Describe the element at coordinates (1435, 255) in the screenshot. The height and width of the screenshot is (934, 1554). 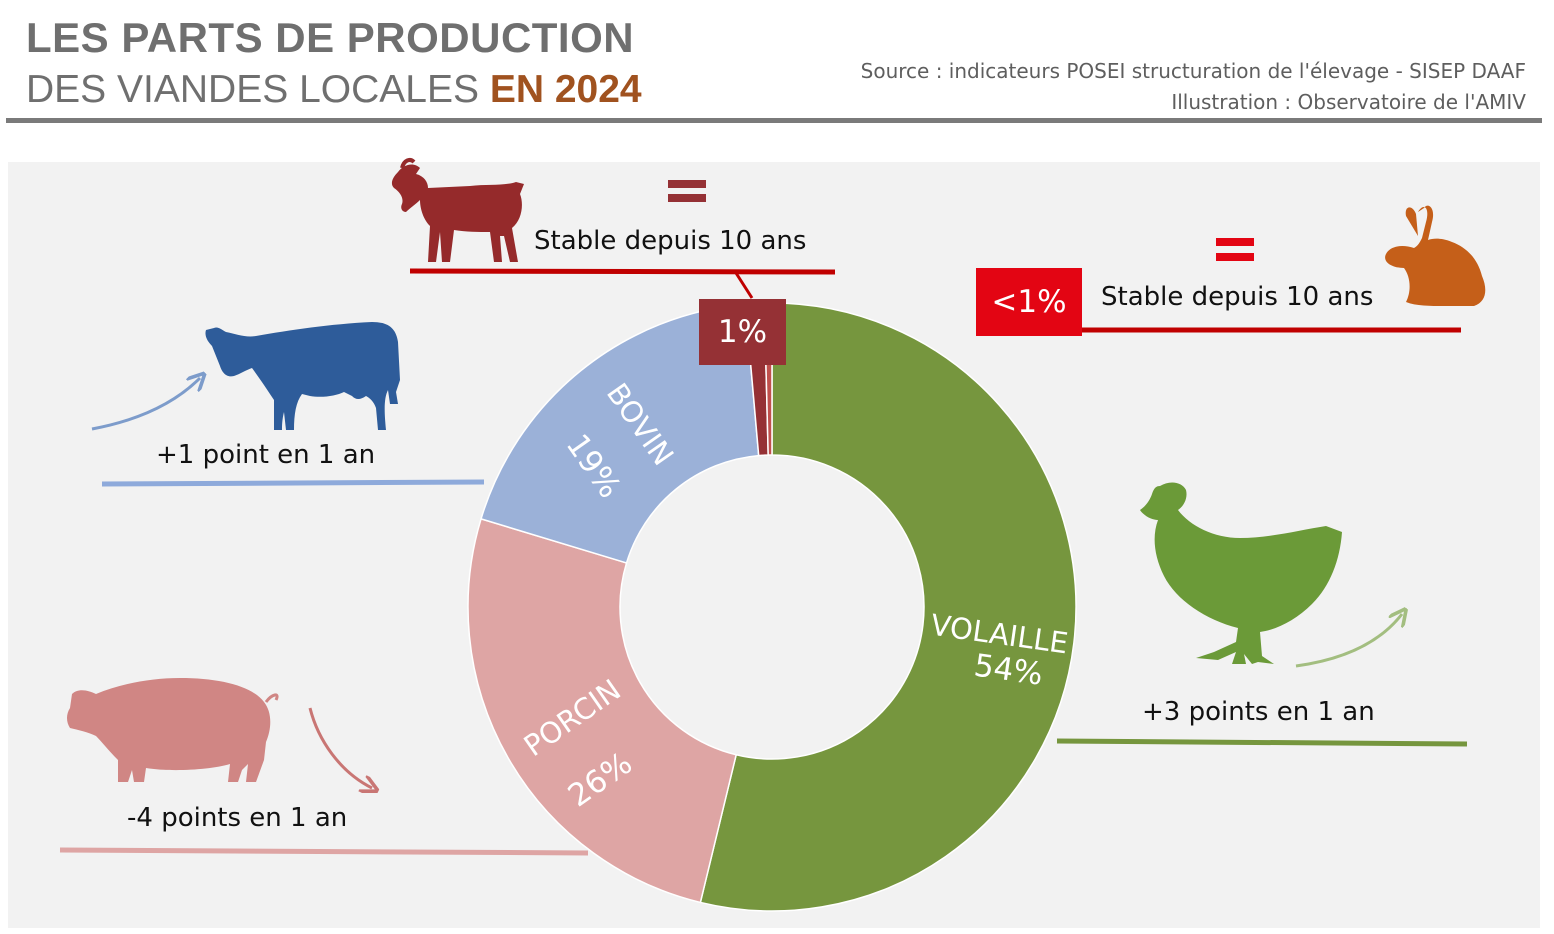
I see `rabbit-icon` at that location.